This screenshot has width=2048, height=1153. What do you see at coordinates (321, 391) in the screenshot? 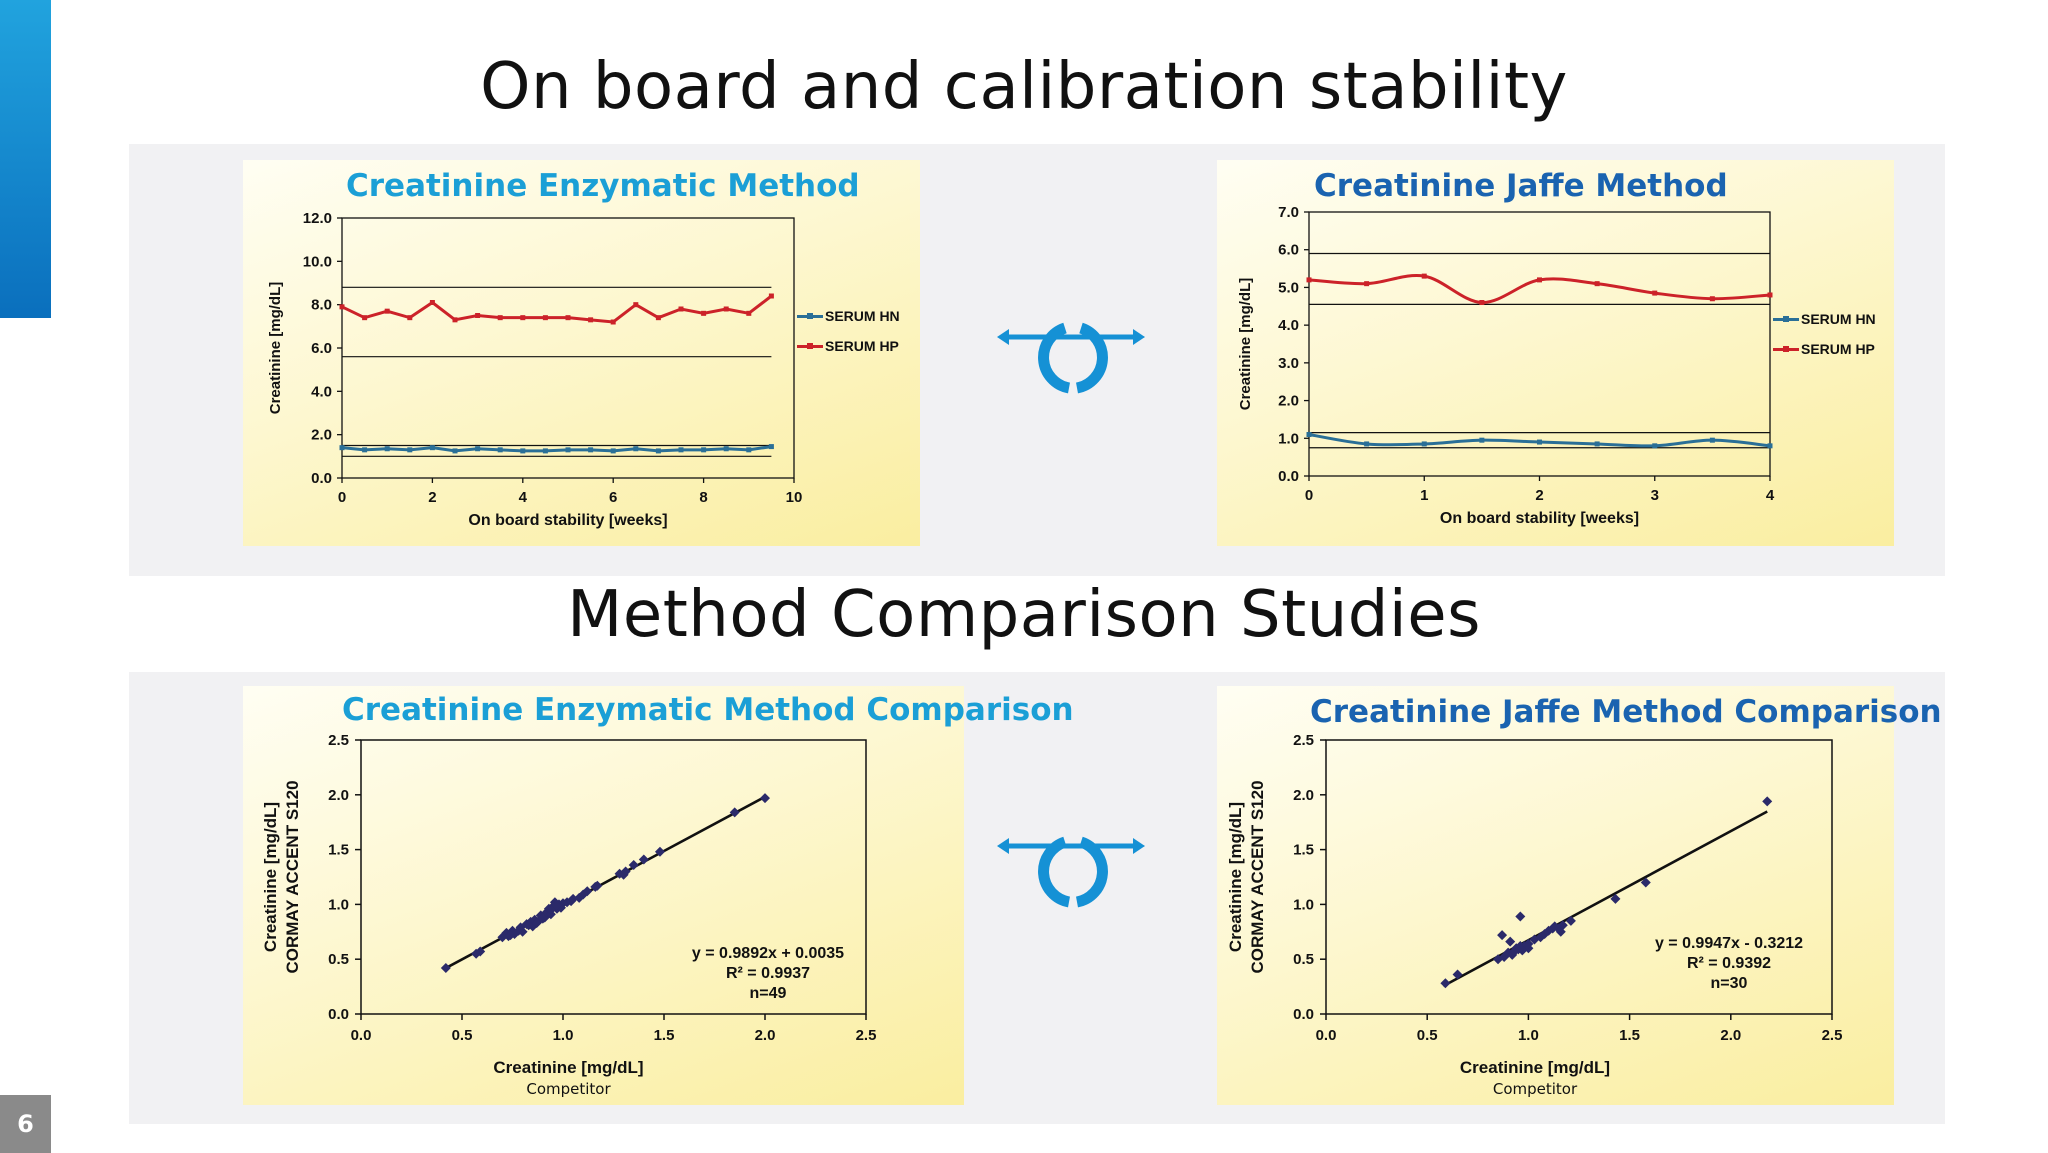
I see `y-tick-label: 4.0` at bounding box center [321, 391].